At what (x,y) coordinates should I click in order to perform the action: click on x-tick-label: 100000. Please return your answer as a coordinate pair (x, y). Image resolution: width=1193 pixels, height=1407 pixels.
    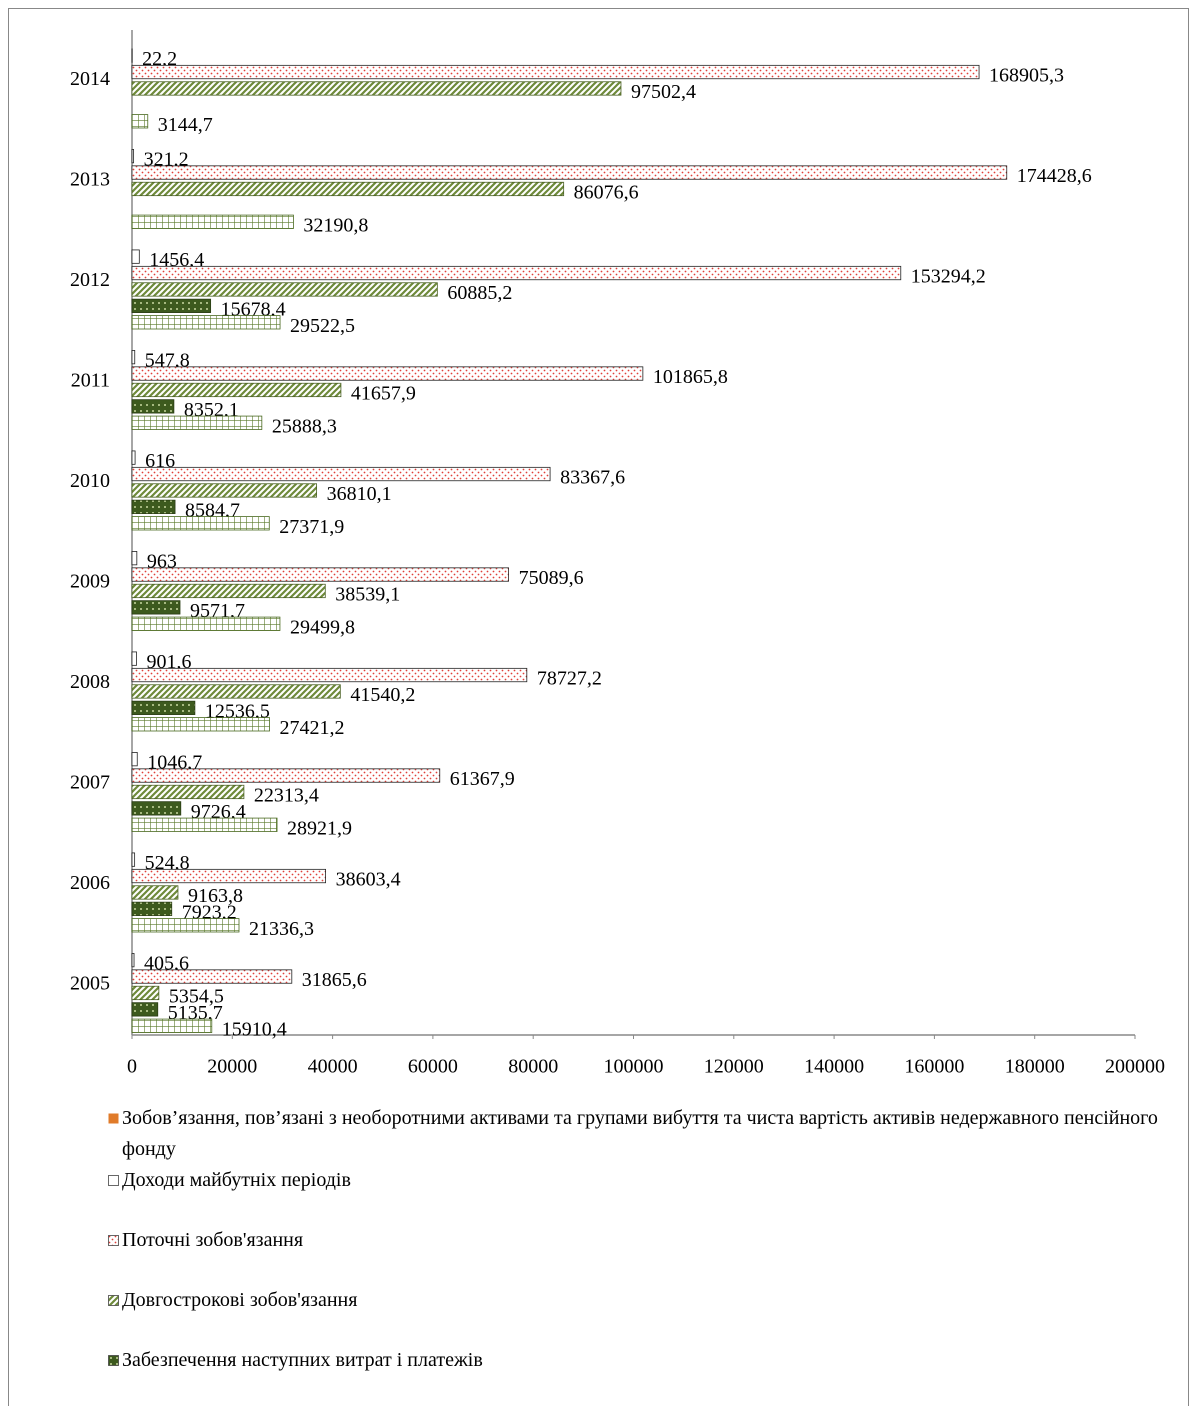
    Looking at the image, I should click on (634, 1067).